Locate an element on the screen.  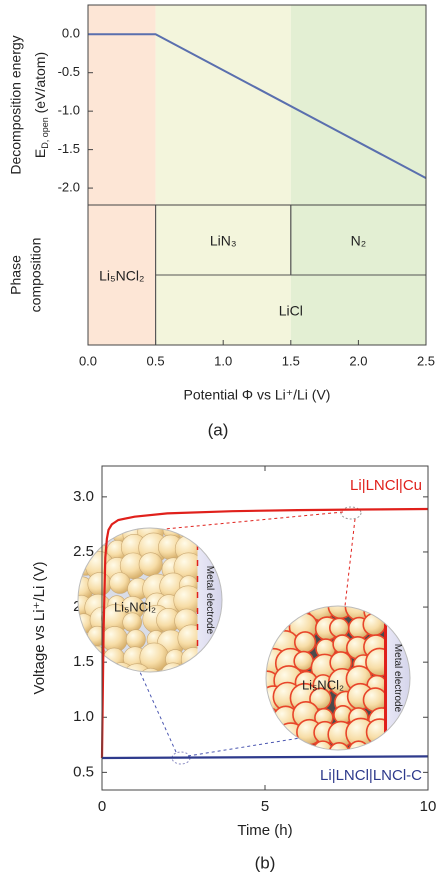
y-tick-label: -0.5 is located at coordinates (69, 71).